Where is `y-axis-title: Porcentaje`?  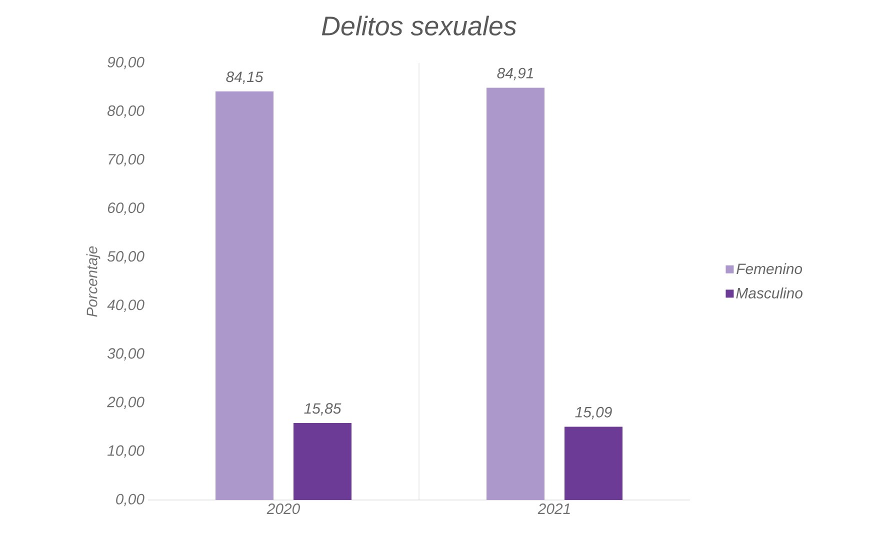 y-axis-title: Porcentaje is located at coordinates (93, 281).